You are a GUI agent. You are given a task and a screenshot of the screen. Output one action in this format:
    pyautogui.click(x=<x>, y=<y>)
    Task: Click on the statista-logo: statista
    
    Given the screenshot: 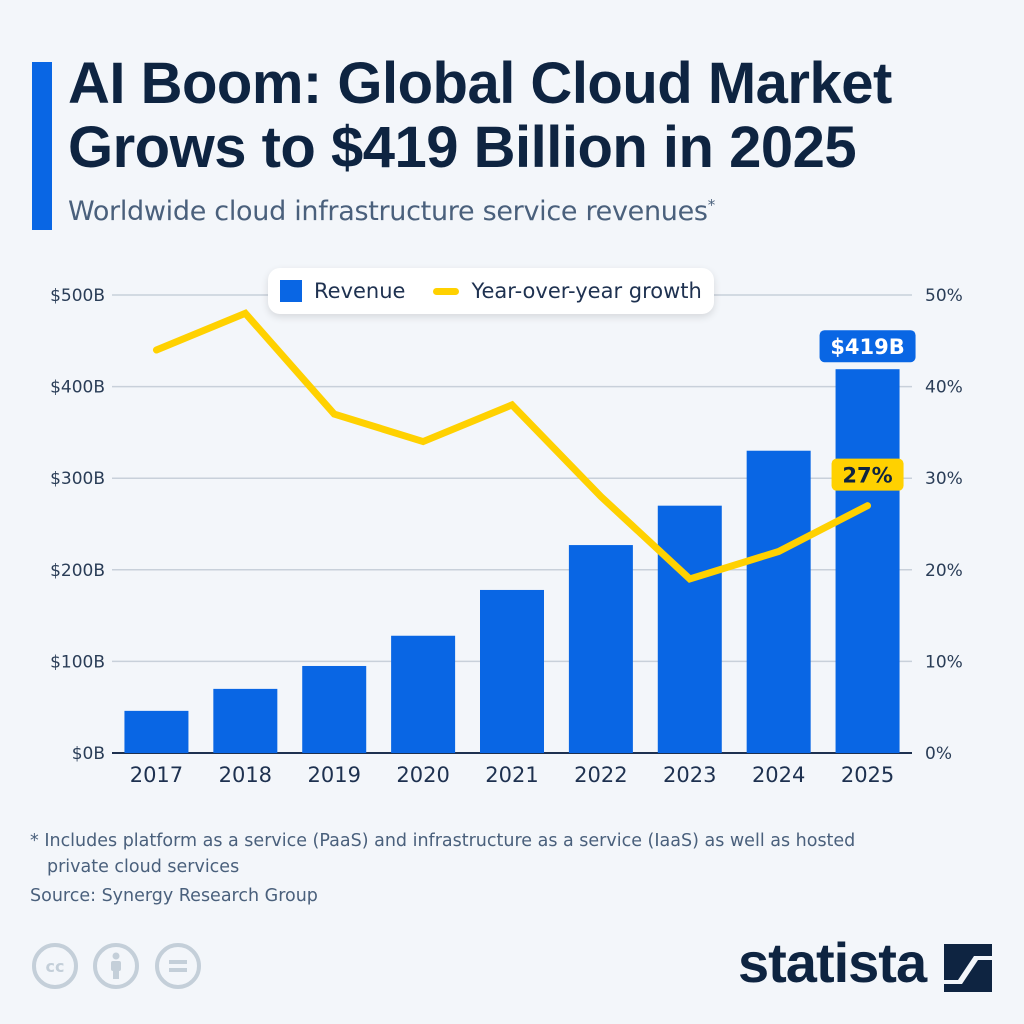 What is the action you would take?
    pyautogui.click(x=832, y=962)
    